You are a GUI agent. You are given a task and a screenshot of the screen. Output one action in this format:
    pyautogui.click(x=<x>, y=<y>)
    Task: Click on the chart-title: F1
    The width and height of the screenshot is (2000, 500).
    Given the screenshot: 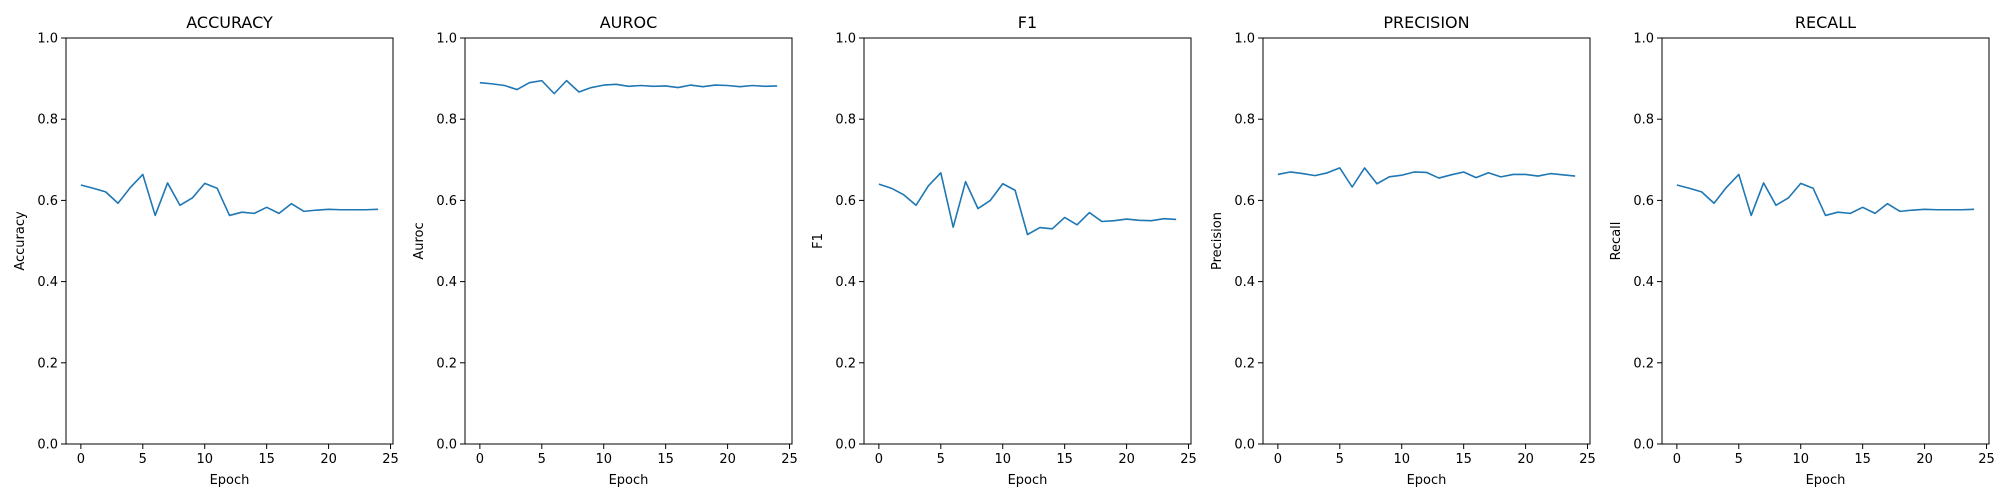 What is the action you would take?
    pyautogui.click(x=1027, y=22)
    